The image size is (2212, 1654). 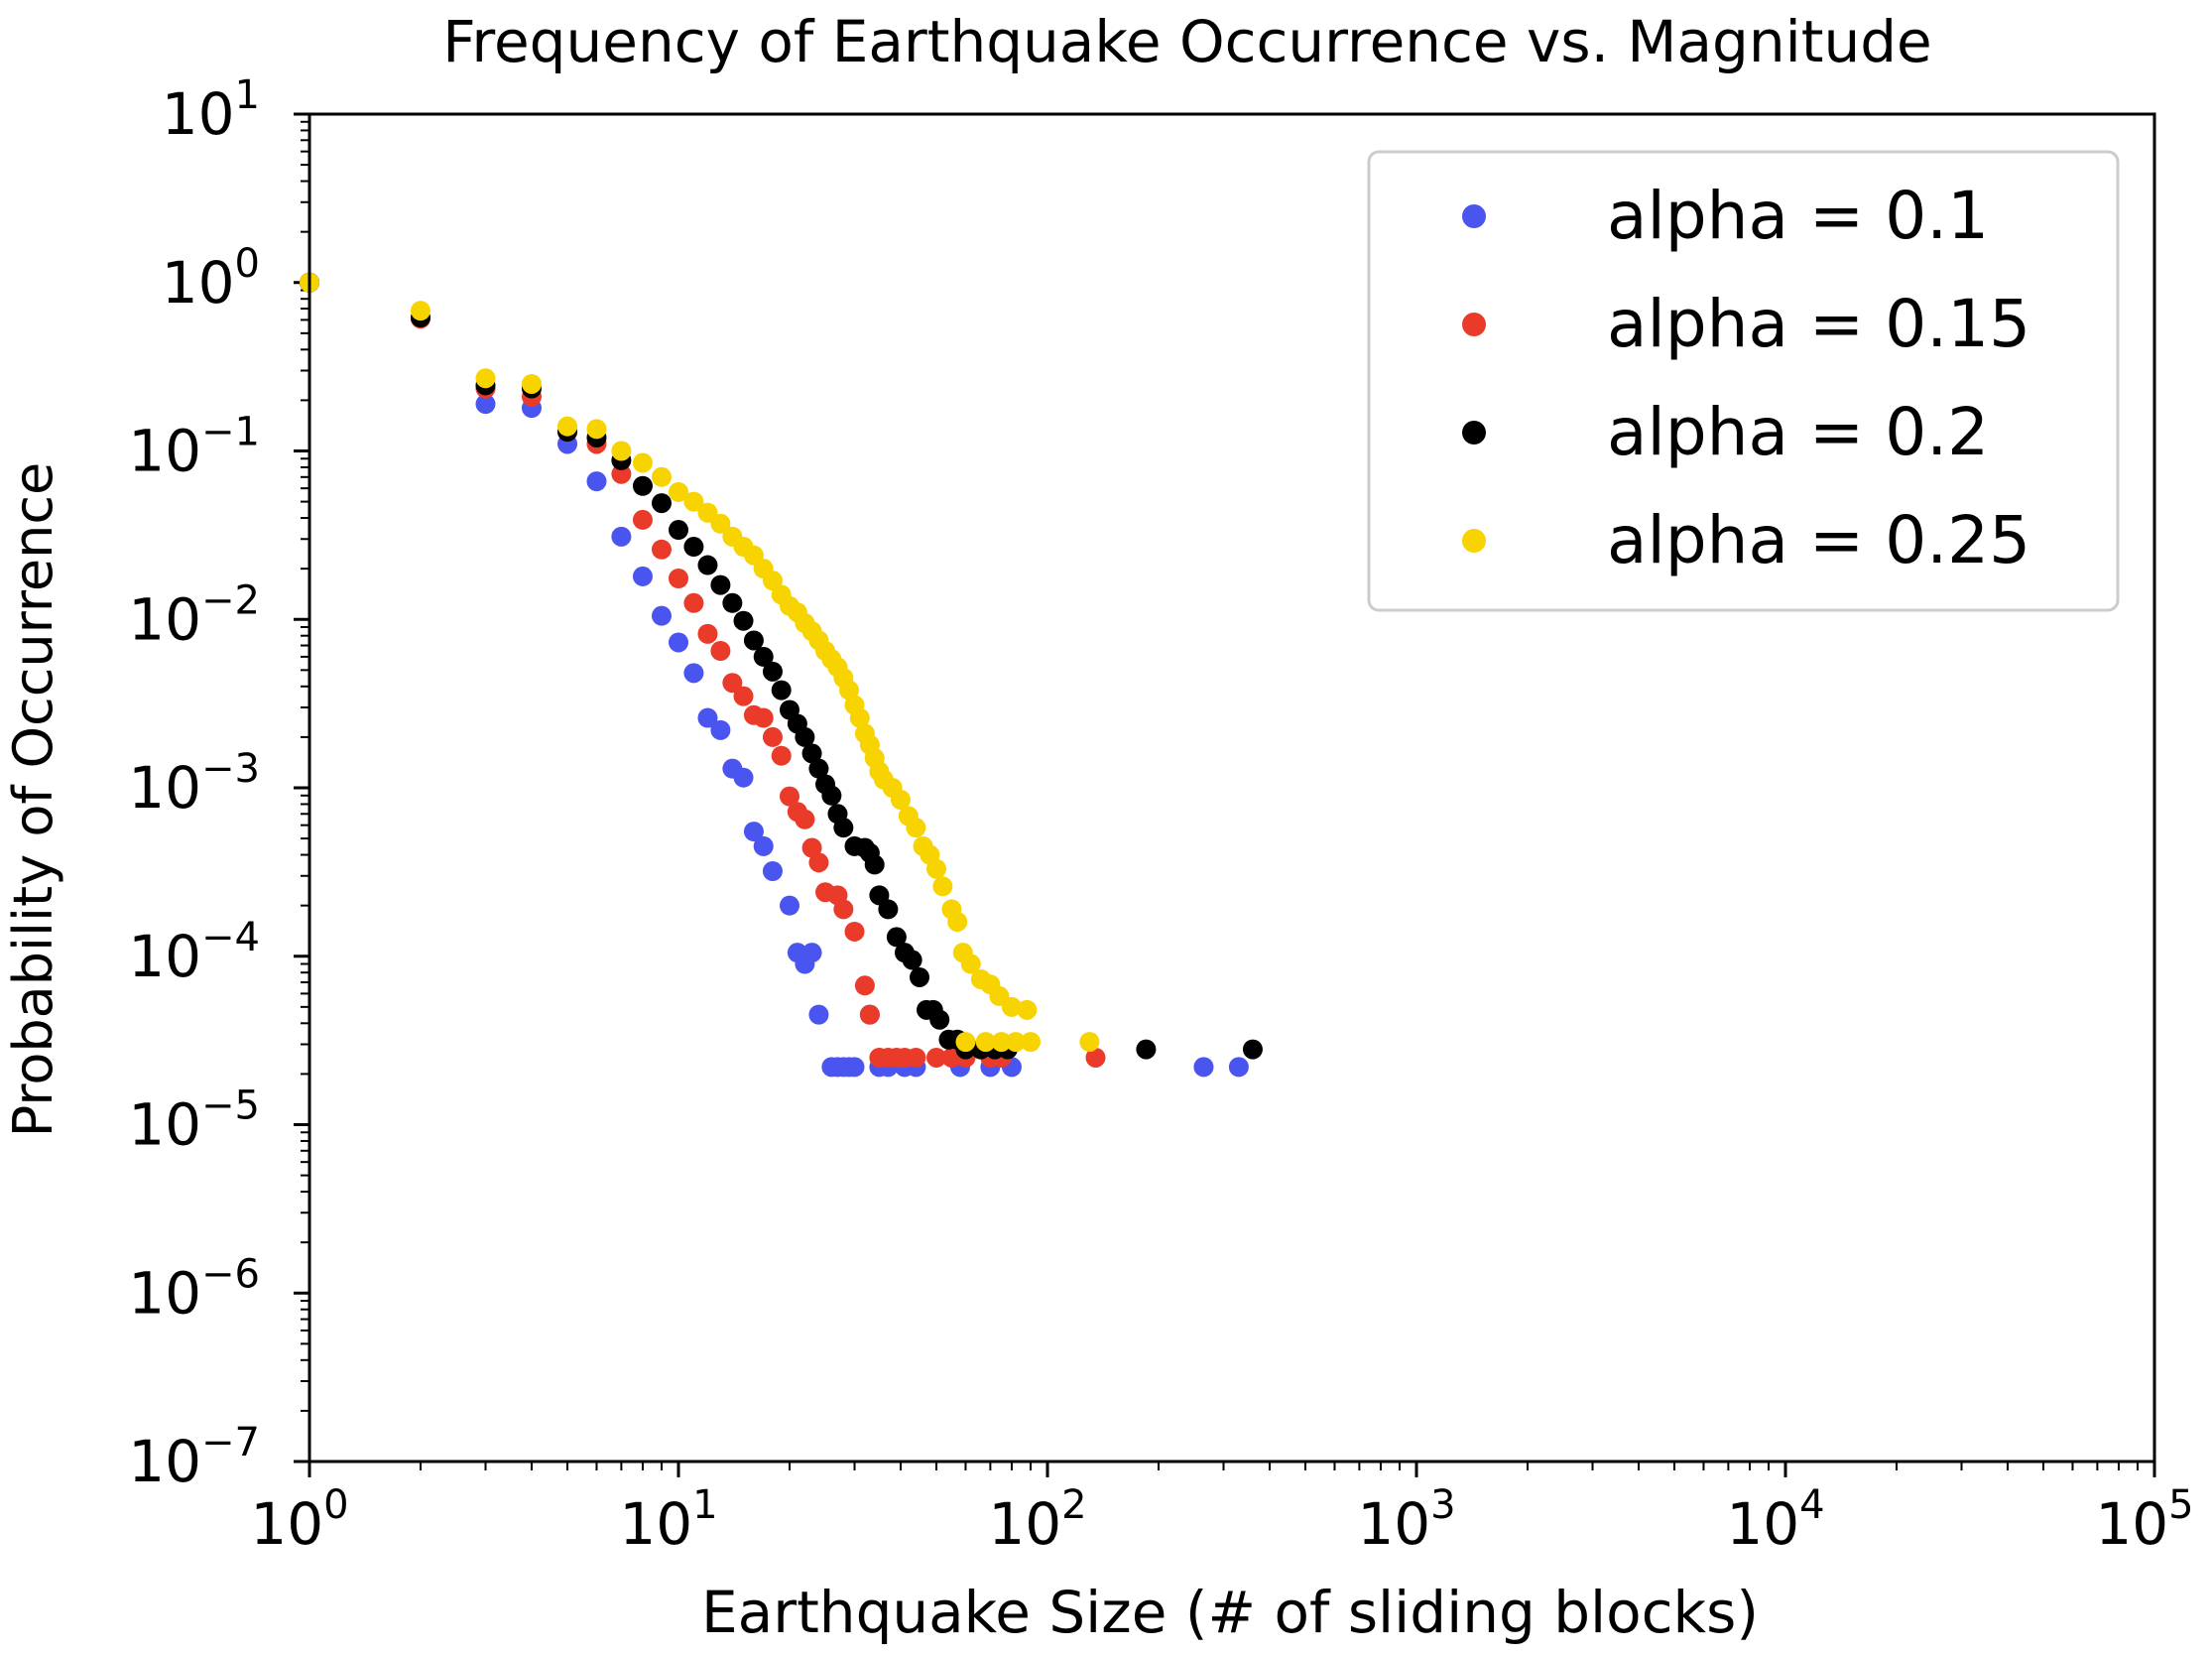 I want to click on x-tick-label: 10⁴, so click(x=1775, y=1520).